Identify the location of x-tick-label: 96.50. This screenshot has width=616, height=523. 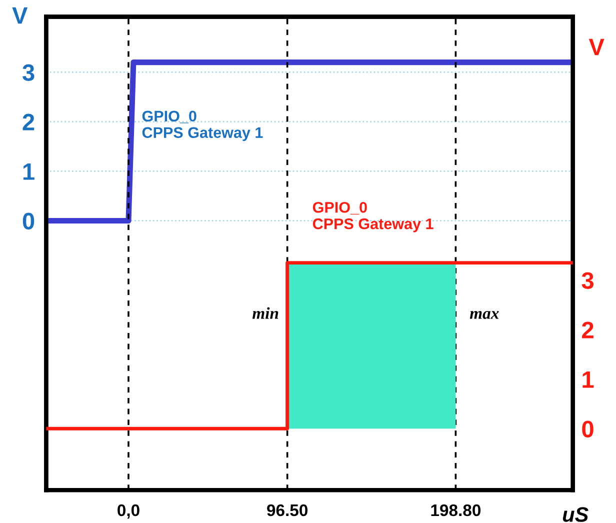
(287, 510).